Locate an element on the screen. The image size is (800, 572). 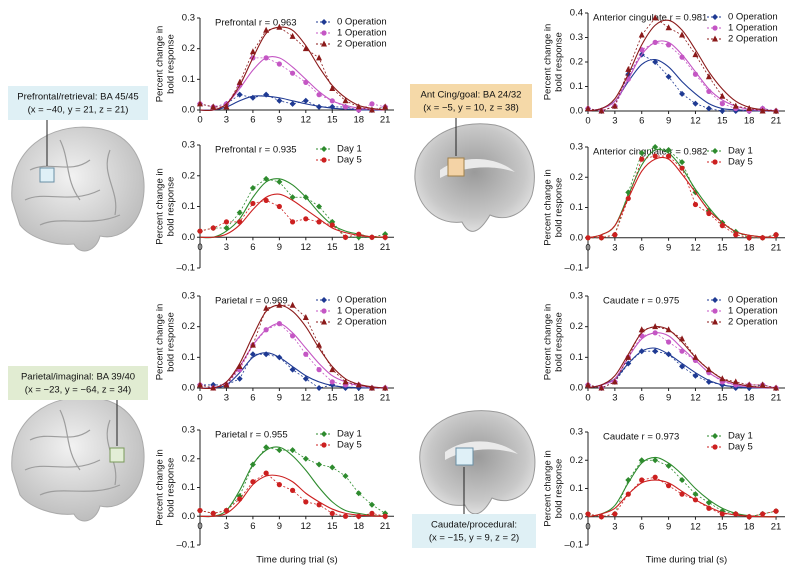
brain-sagittal-bottom is located at coordinates (477, 462).